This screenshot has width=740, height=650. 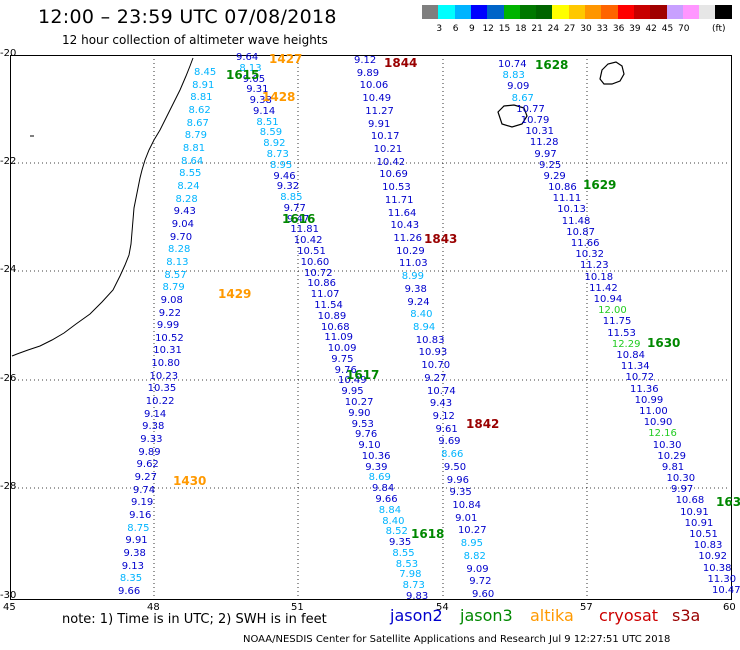 I want to click on swh-value-label: 8.82, so click(x=474, y=556).